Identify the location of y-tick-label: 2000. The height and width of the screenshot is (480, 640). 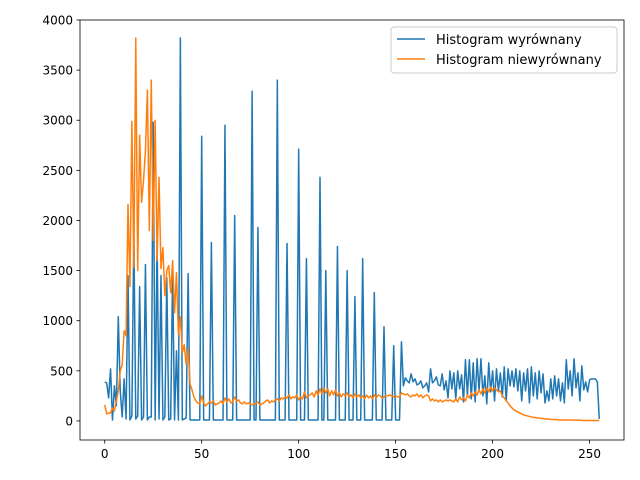
(57, 221).